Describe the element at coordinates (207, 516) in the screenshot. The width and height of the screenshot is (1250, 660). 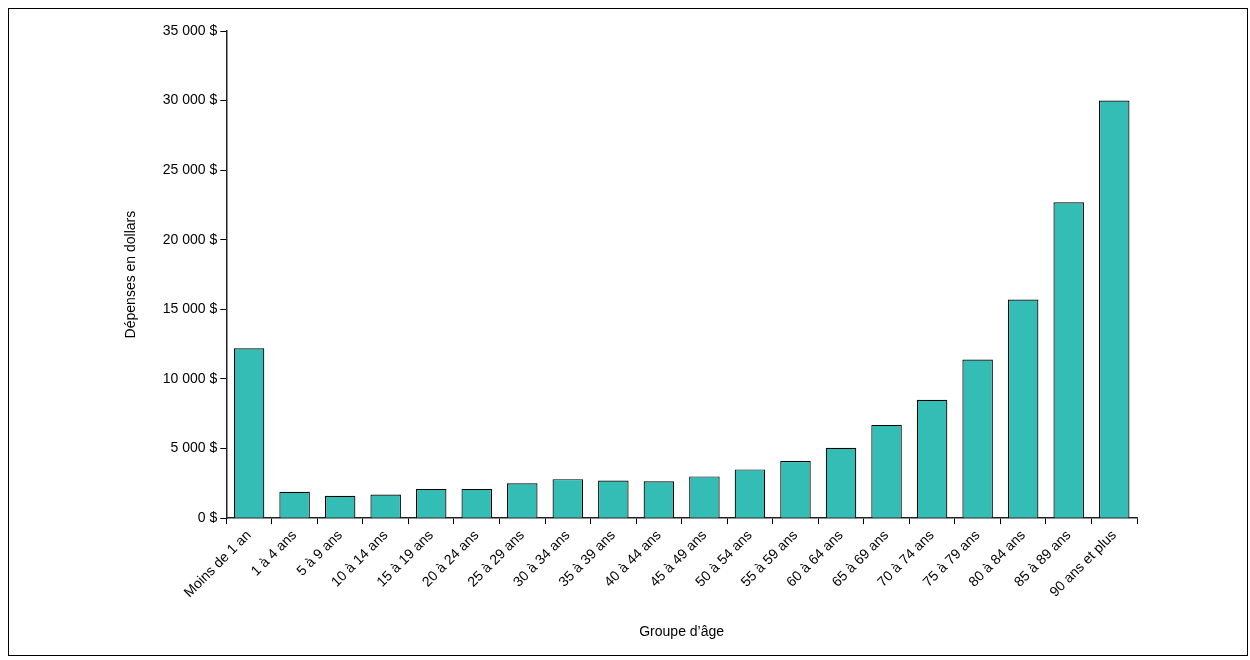
I see `y-tick-label: 0 $` at that location.